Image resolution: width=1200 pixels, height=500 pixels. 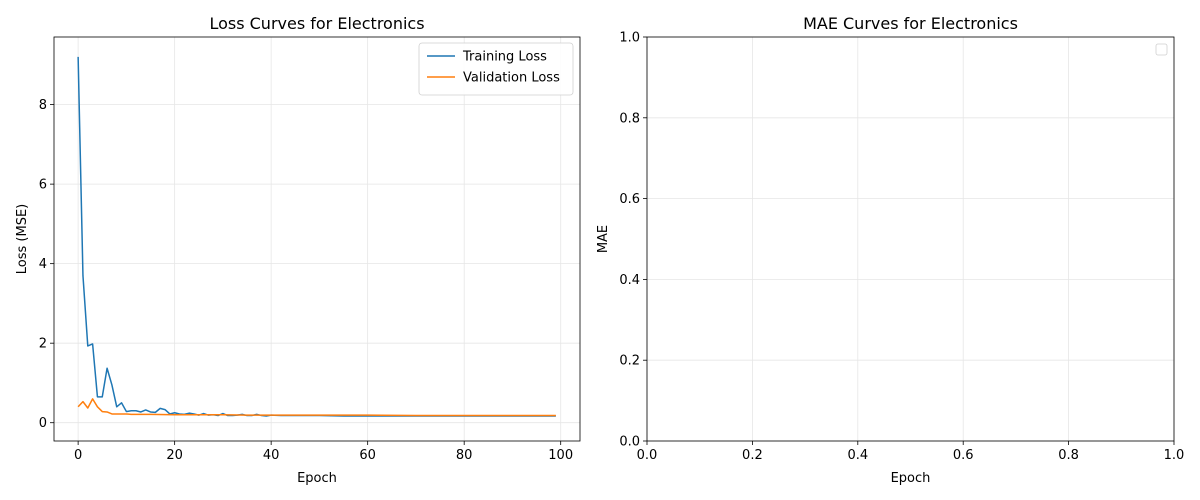 I want to click on mae-y-axis-label: MAE, so click(x=603, y=239).